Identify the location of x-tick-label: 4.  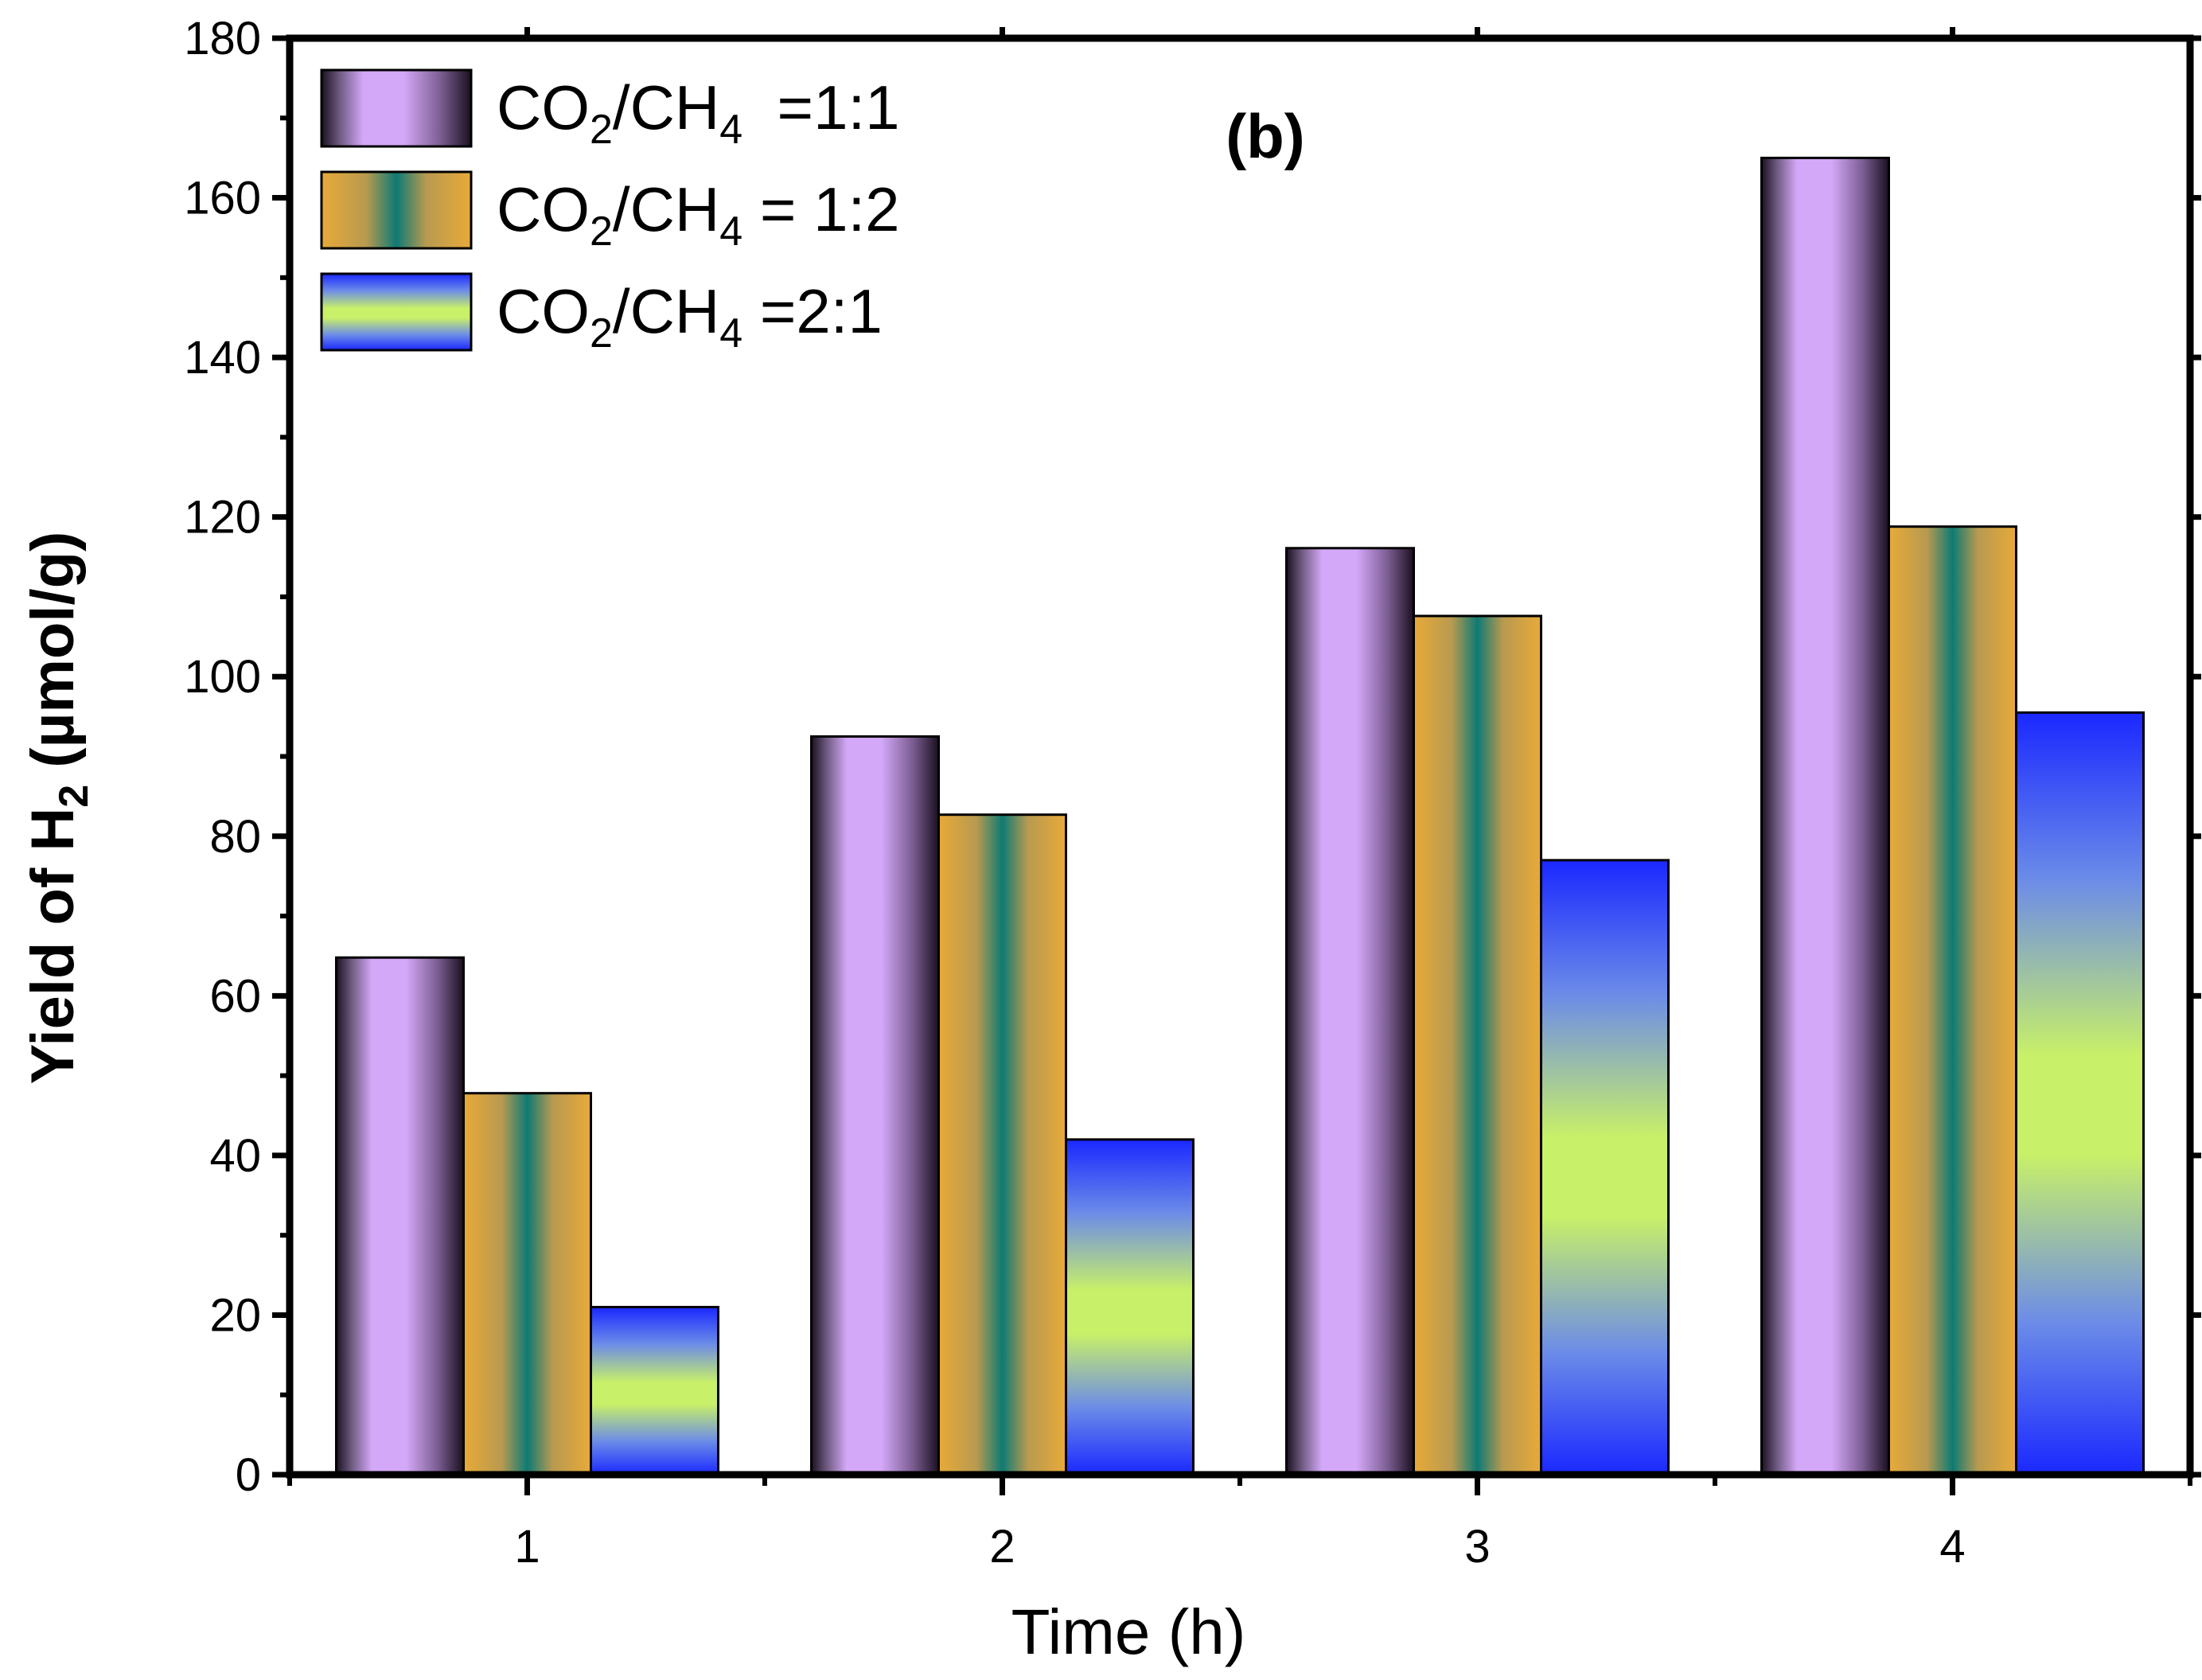
(1952, 1547).